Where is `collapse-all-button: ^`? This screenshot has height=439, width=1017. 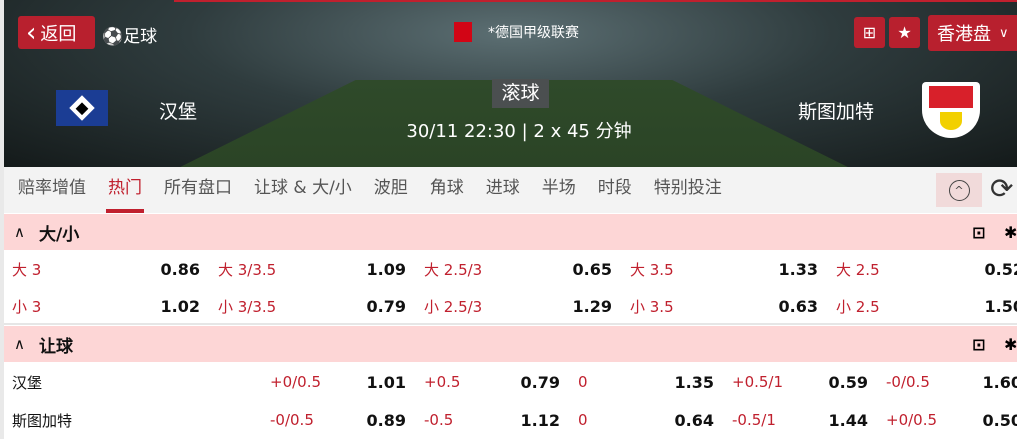
collapse-all-button: ^ is located at coordinates (959, 190).